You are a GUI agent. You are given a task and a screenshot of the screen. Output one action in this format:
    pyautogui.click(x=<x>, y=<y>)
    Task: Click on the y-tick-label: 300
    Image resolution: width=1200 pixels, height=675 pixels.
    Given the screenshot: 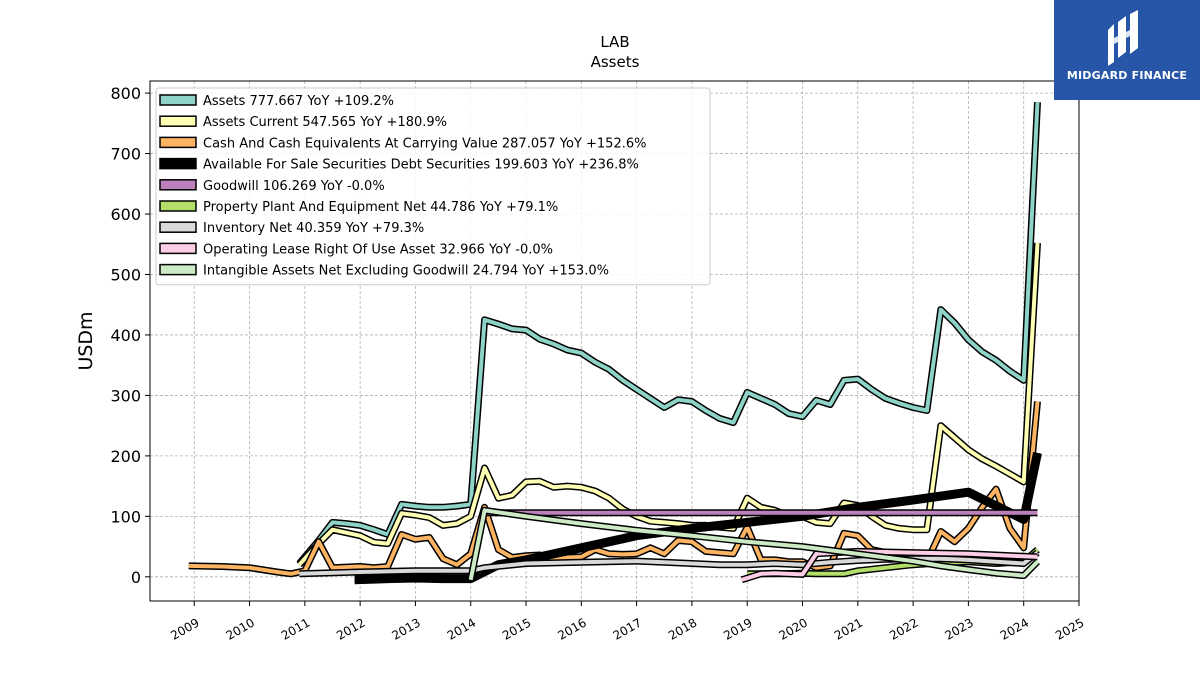 What is the action you would take?
    pyautogui.click(x=125, y=395)
    